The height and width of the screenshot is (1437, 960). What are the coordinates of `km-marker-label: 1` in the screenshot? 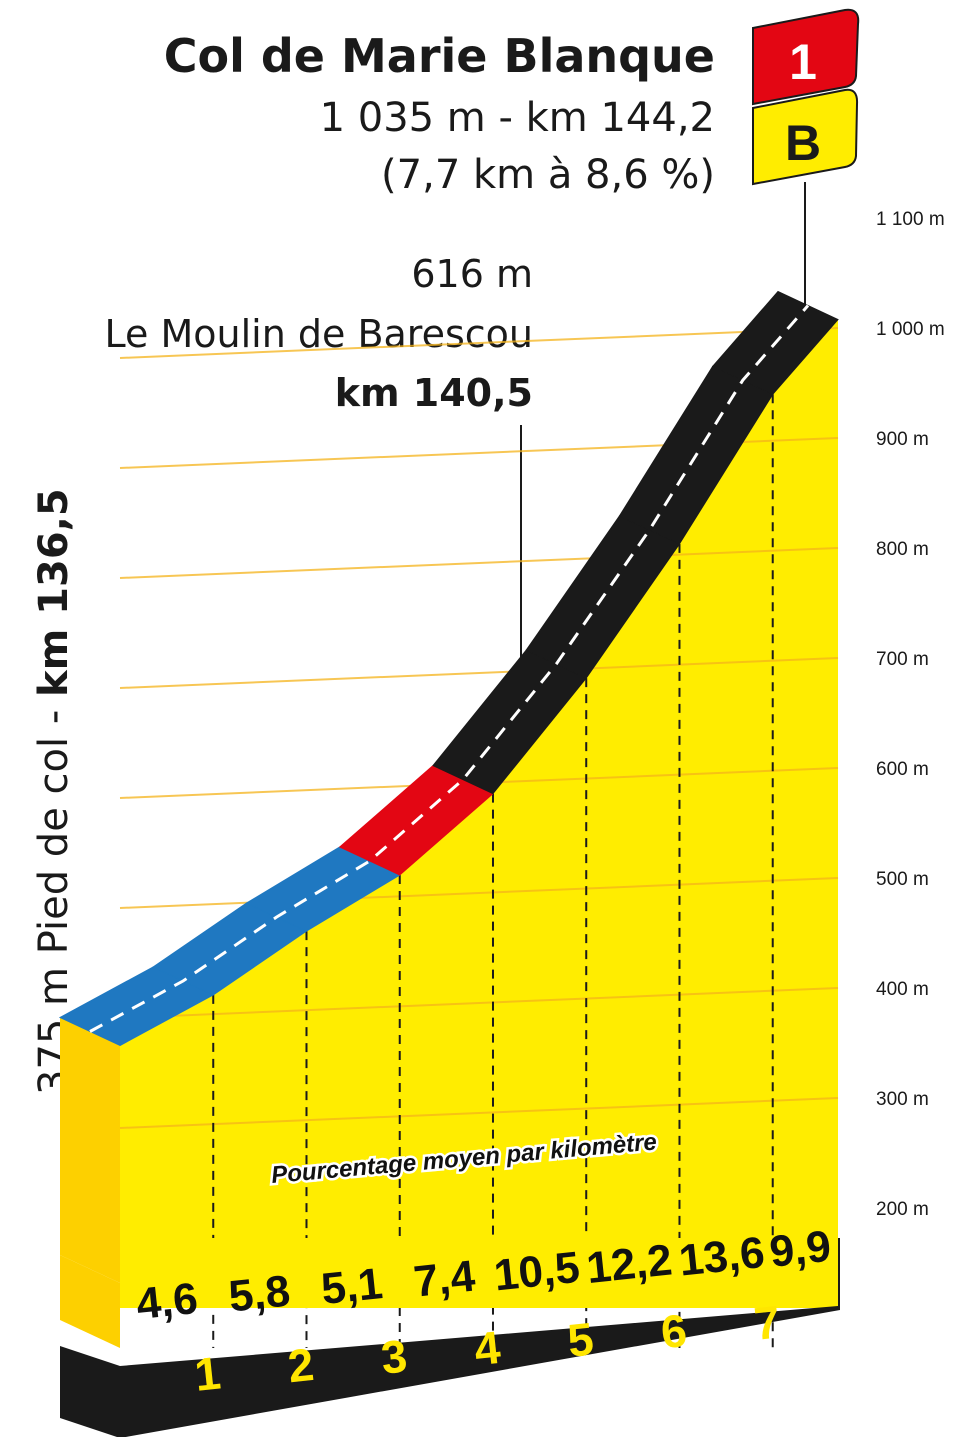 It's located at (207, 1373).